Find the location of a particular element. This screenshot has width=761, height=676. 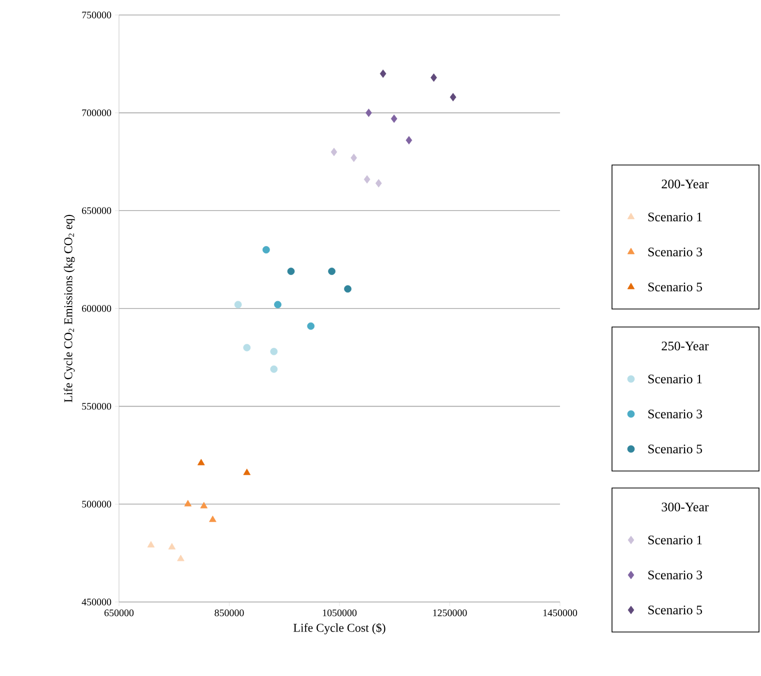

y-tick-label: 600000 is located at coordinates (97, 308).